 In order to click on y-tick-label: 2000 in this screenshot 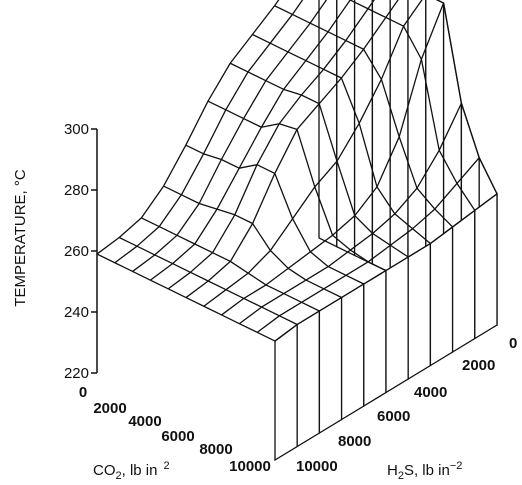, I will do `click(478, 365)`.